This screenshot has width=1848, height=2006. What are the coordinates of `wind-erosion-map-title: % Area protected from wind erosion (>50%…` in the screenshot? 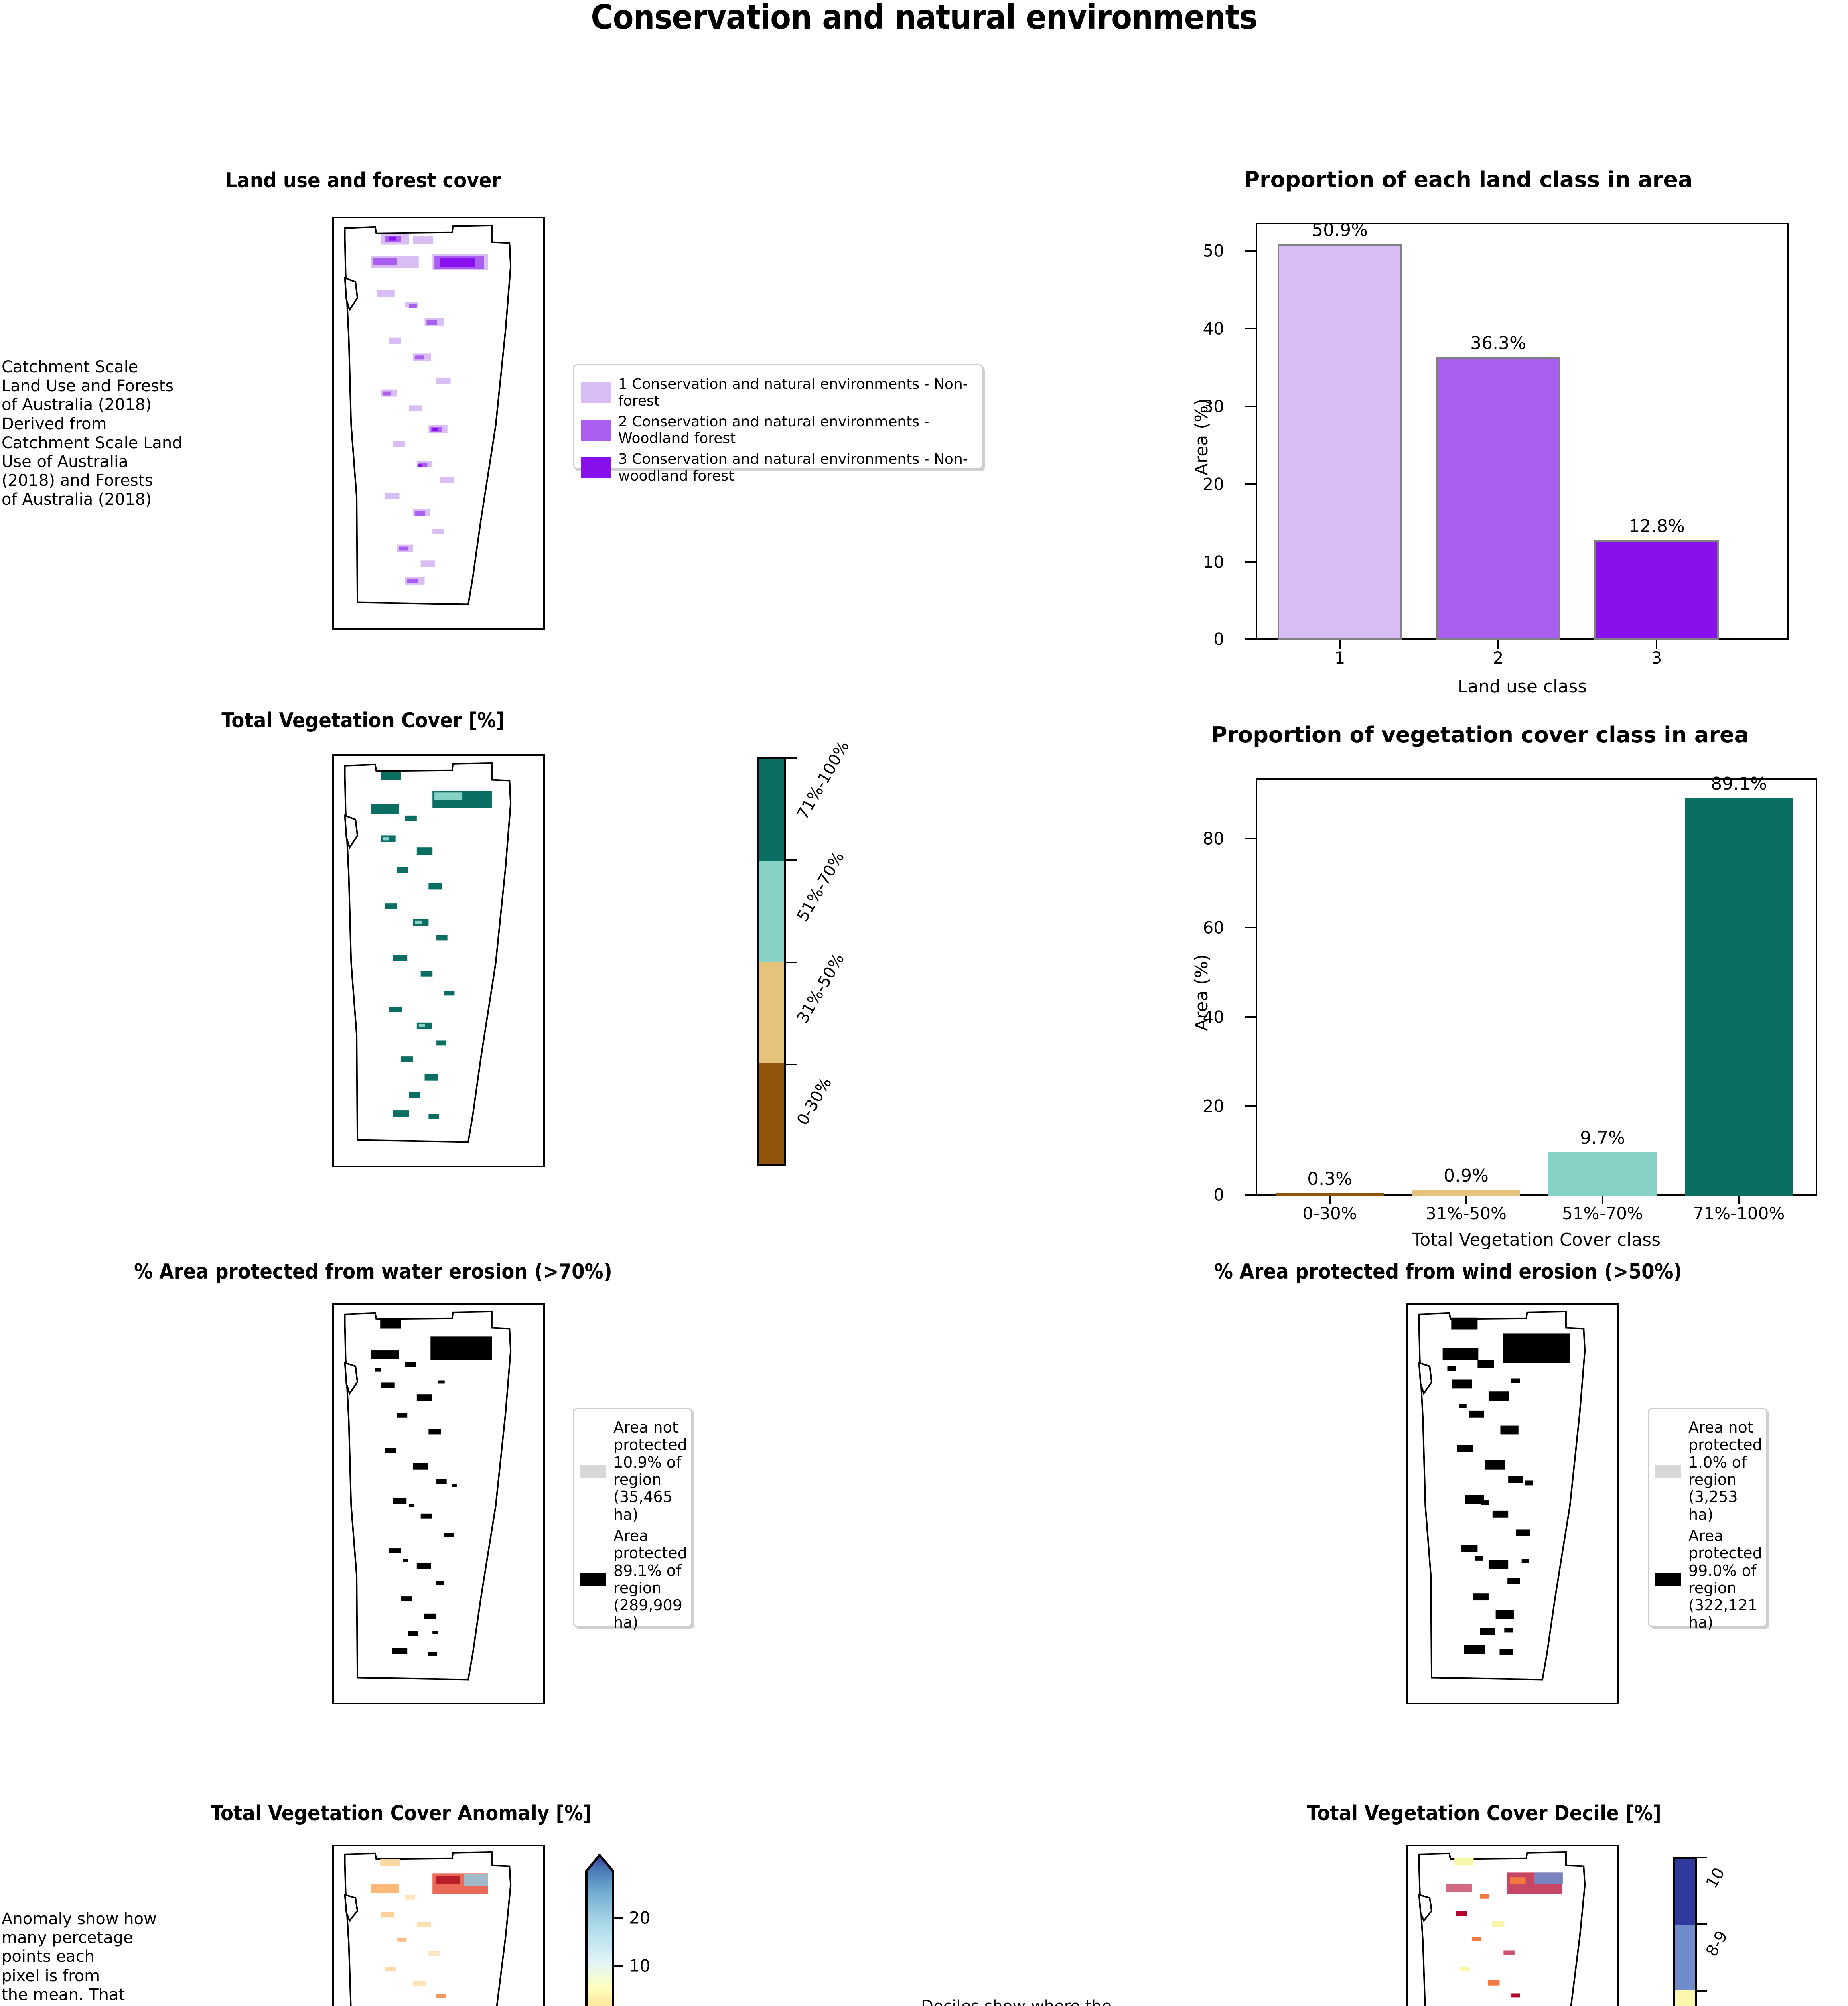 It's located at (1448, 1272).